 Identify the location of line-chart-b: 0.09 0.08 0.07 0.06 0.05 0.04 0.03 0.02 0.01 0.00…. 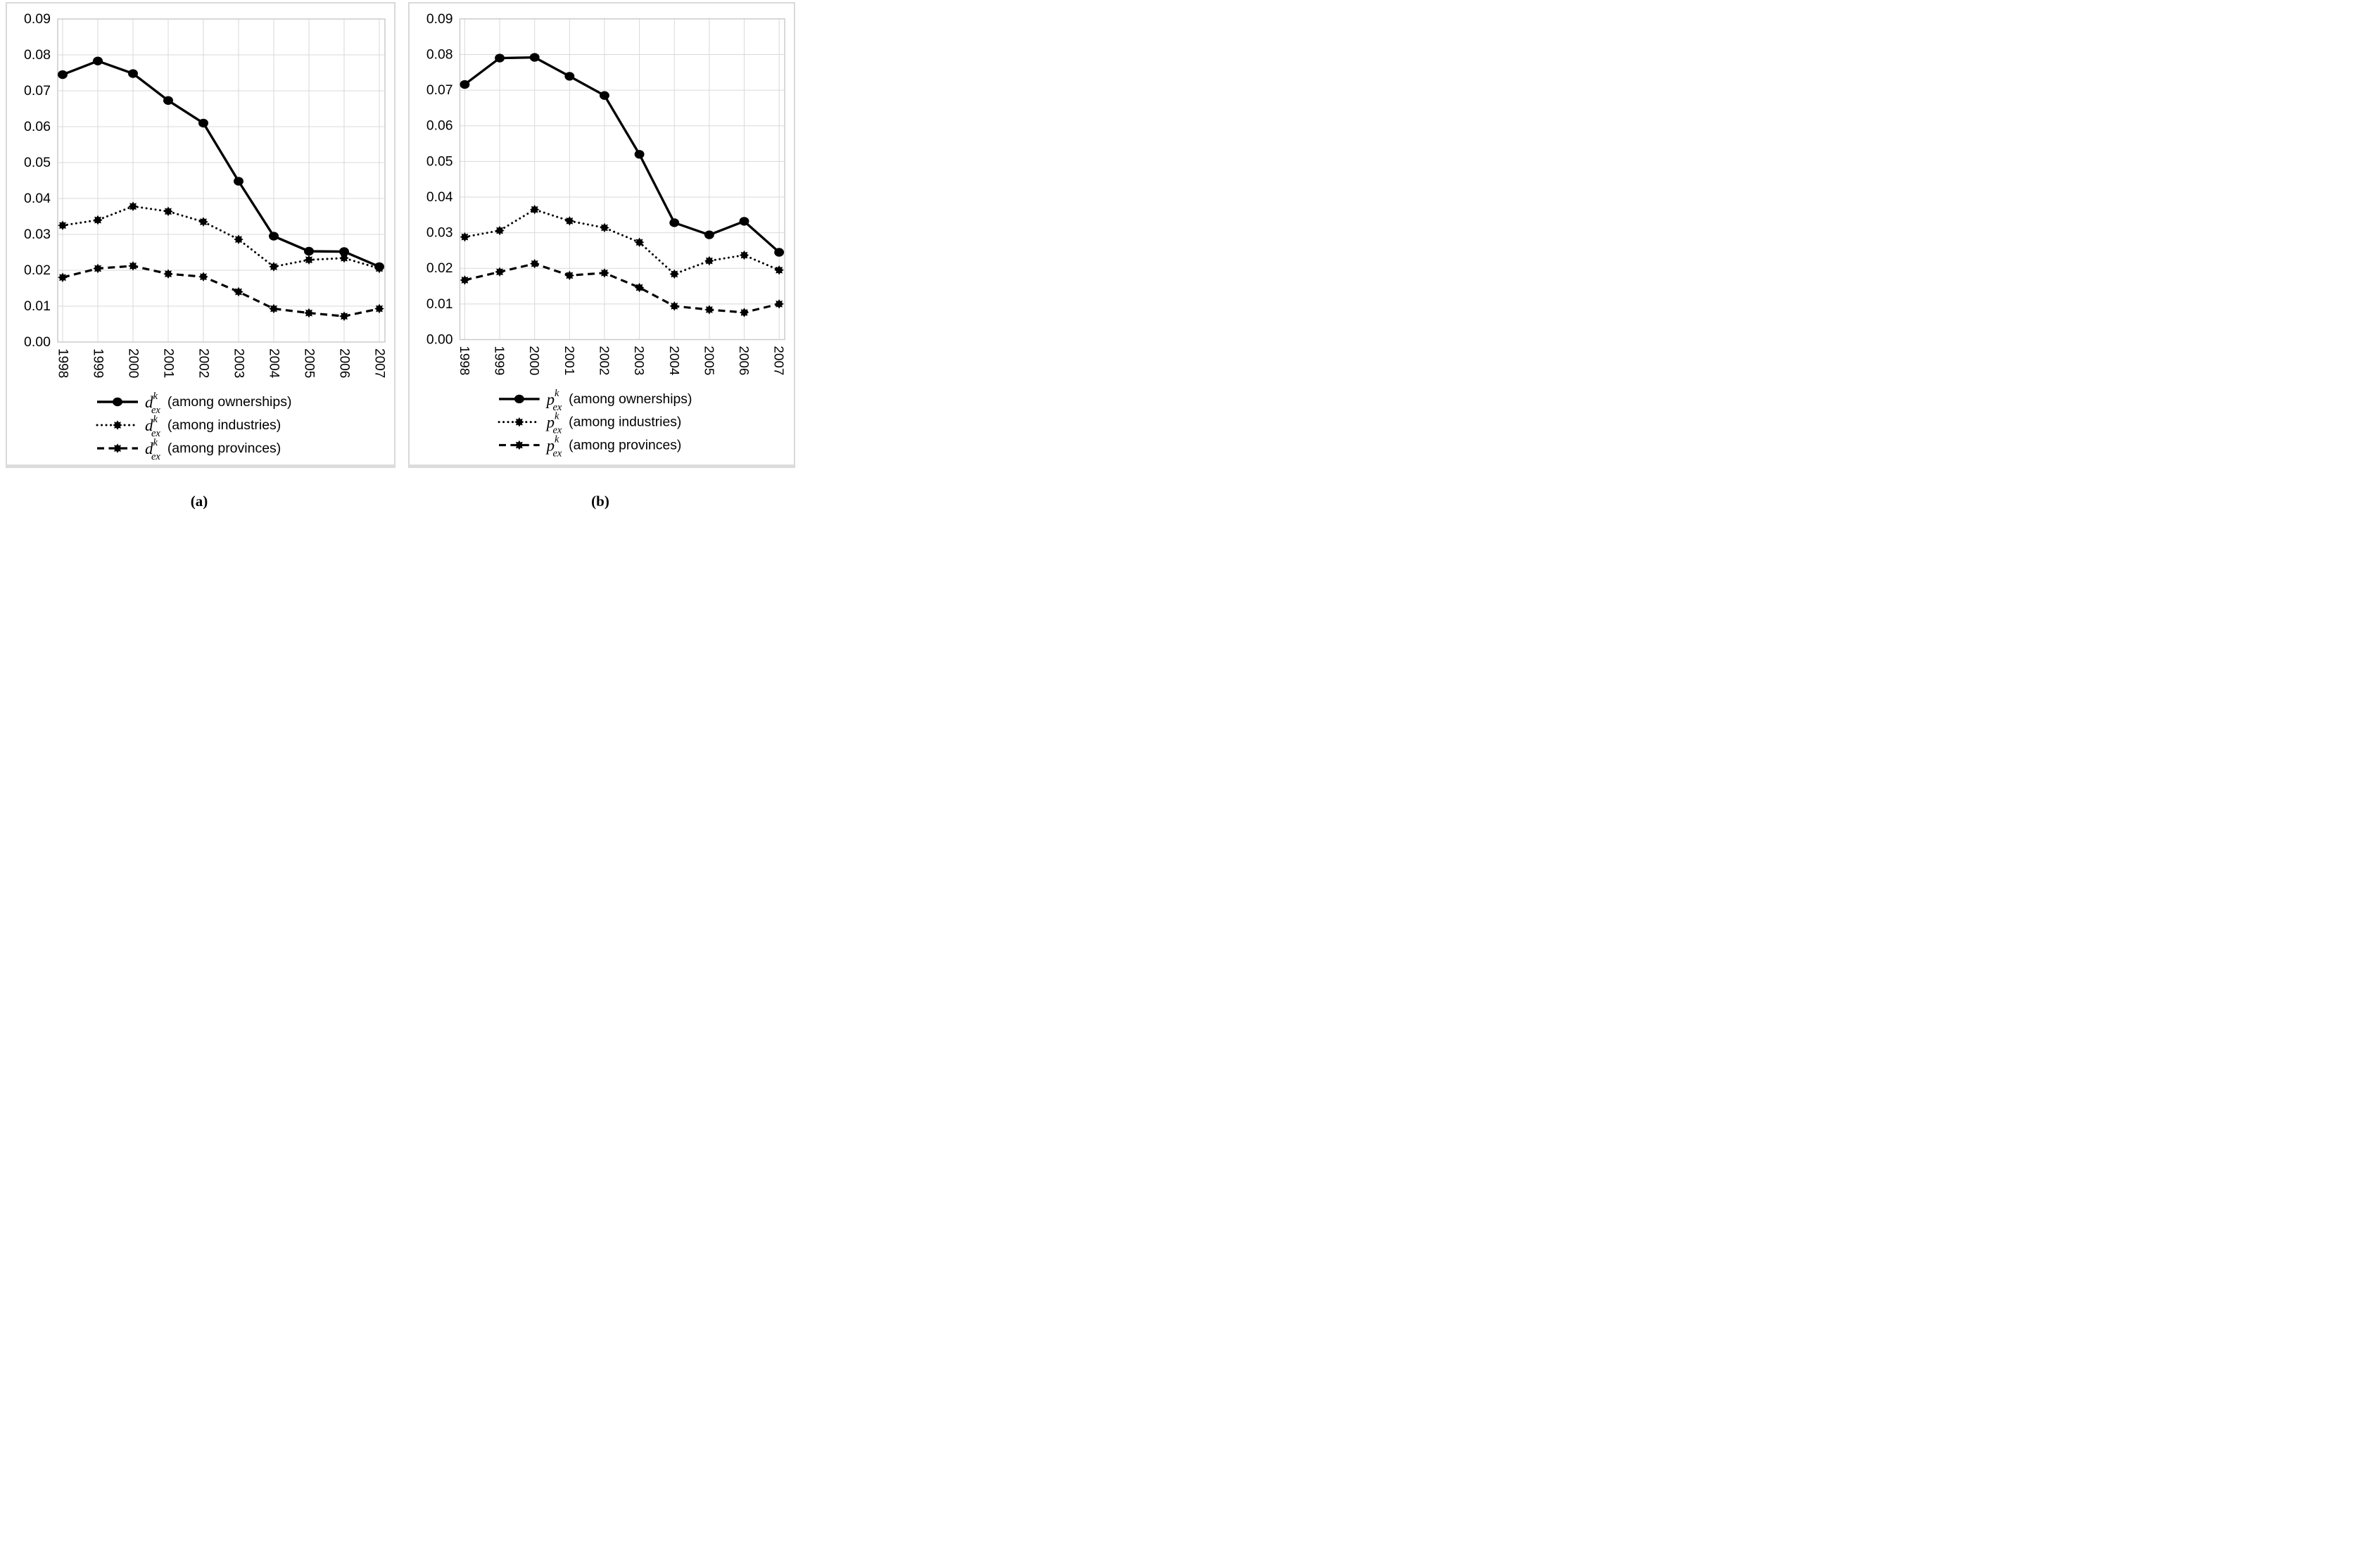
(606, 235).